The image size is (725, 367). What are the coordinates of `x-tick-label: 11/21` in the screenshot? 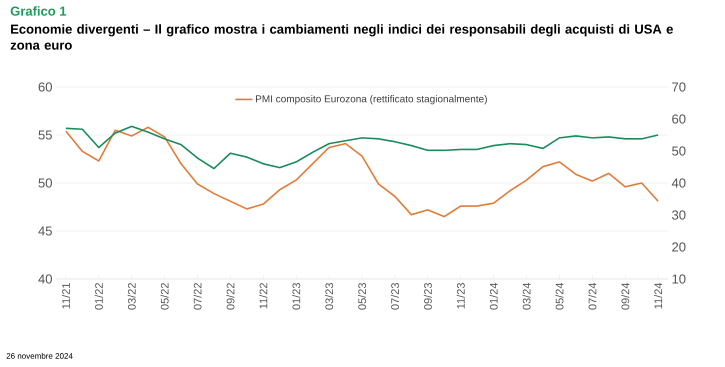 It's located at (66, 295).